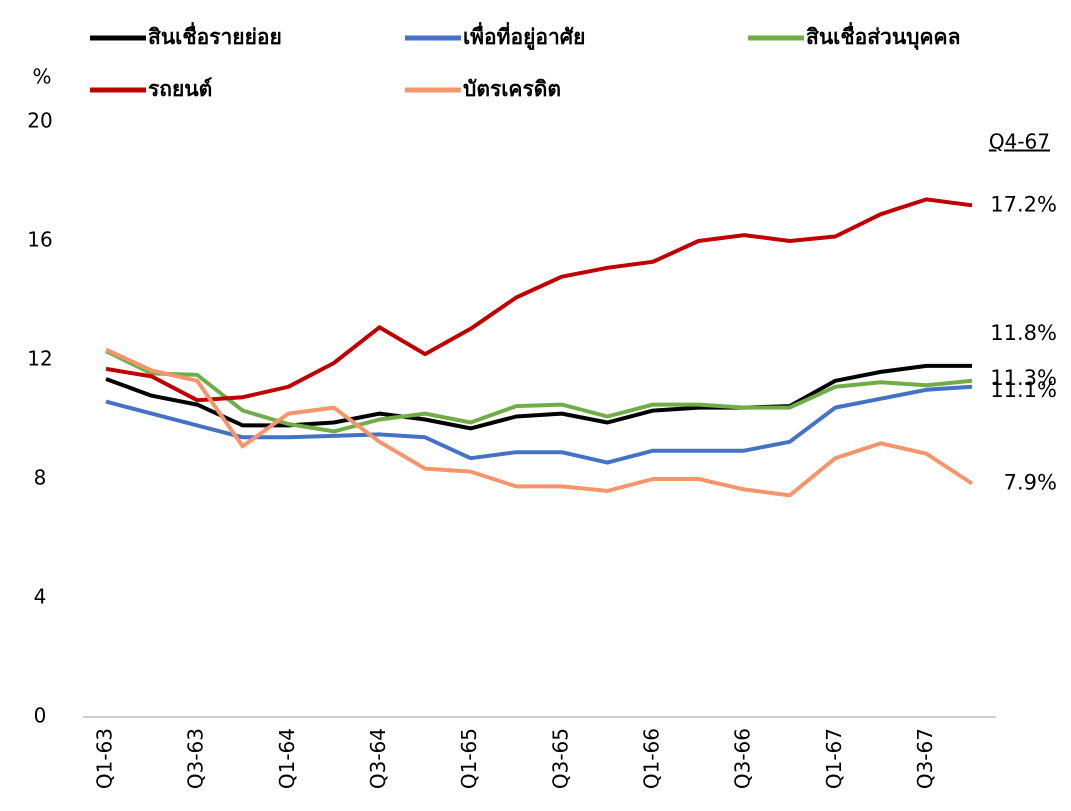 This screenshot has height=811, width=1071. I want to click on y-tick-label: 12, so click(39, 359).